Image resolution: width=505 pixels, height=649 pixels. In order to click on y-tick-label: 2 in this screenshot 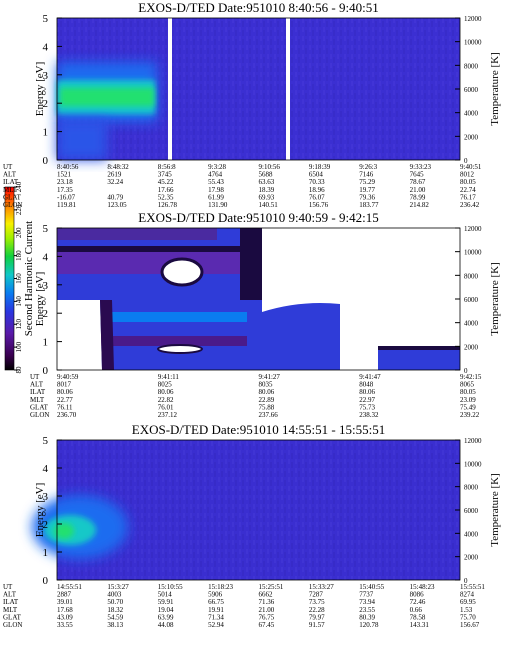, I will do `click(46, 104)`.